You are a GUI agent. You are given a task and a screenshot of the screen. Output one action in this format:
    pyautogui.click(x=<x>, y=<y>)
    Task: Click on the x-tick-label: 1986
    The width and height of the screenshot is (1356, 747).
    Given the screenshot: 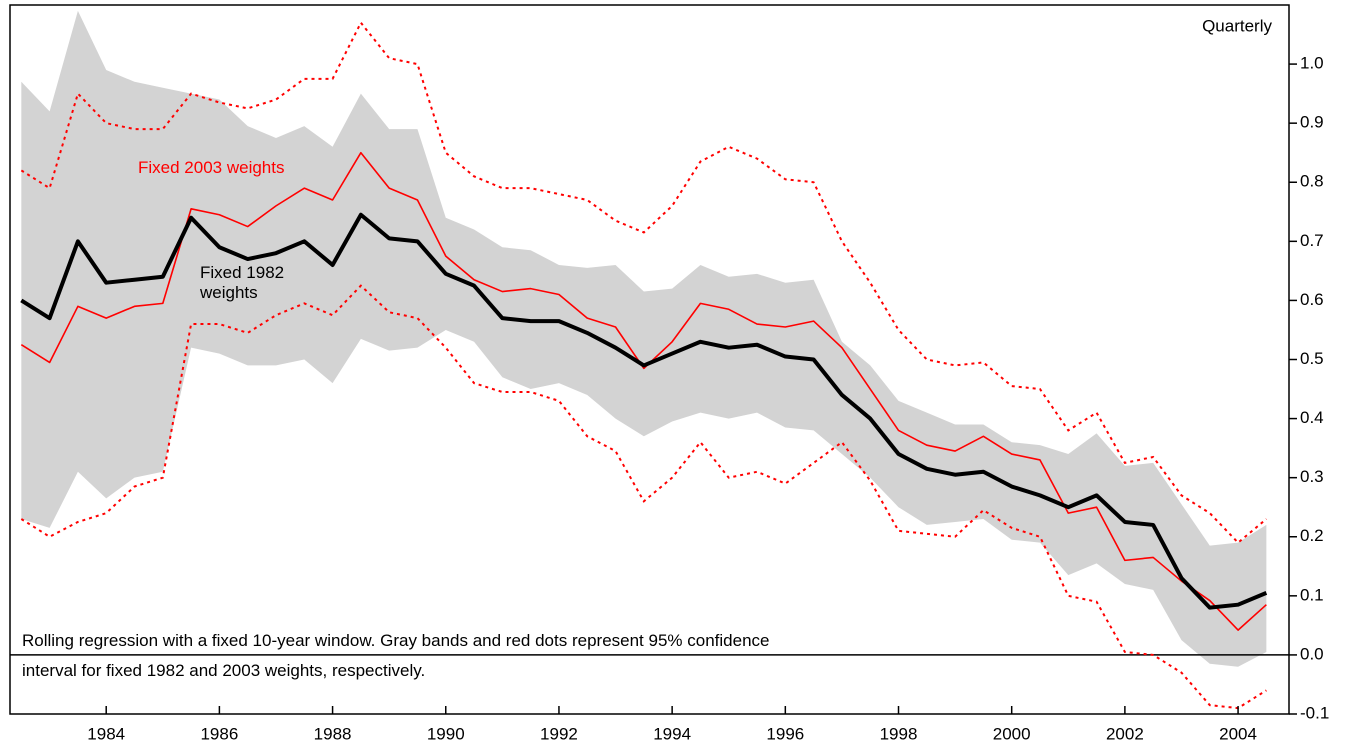 What is the action you would take?
    pyautogui.click(x=219, y=733)
    